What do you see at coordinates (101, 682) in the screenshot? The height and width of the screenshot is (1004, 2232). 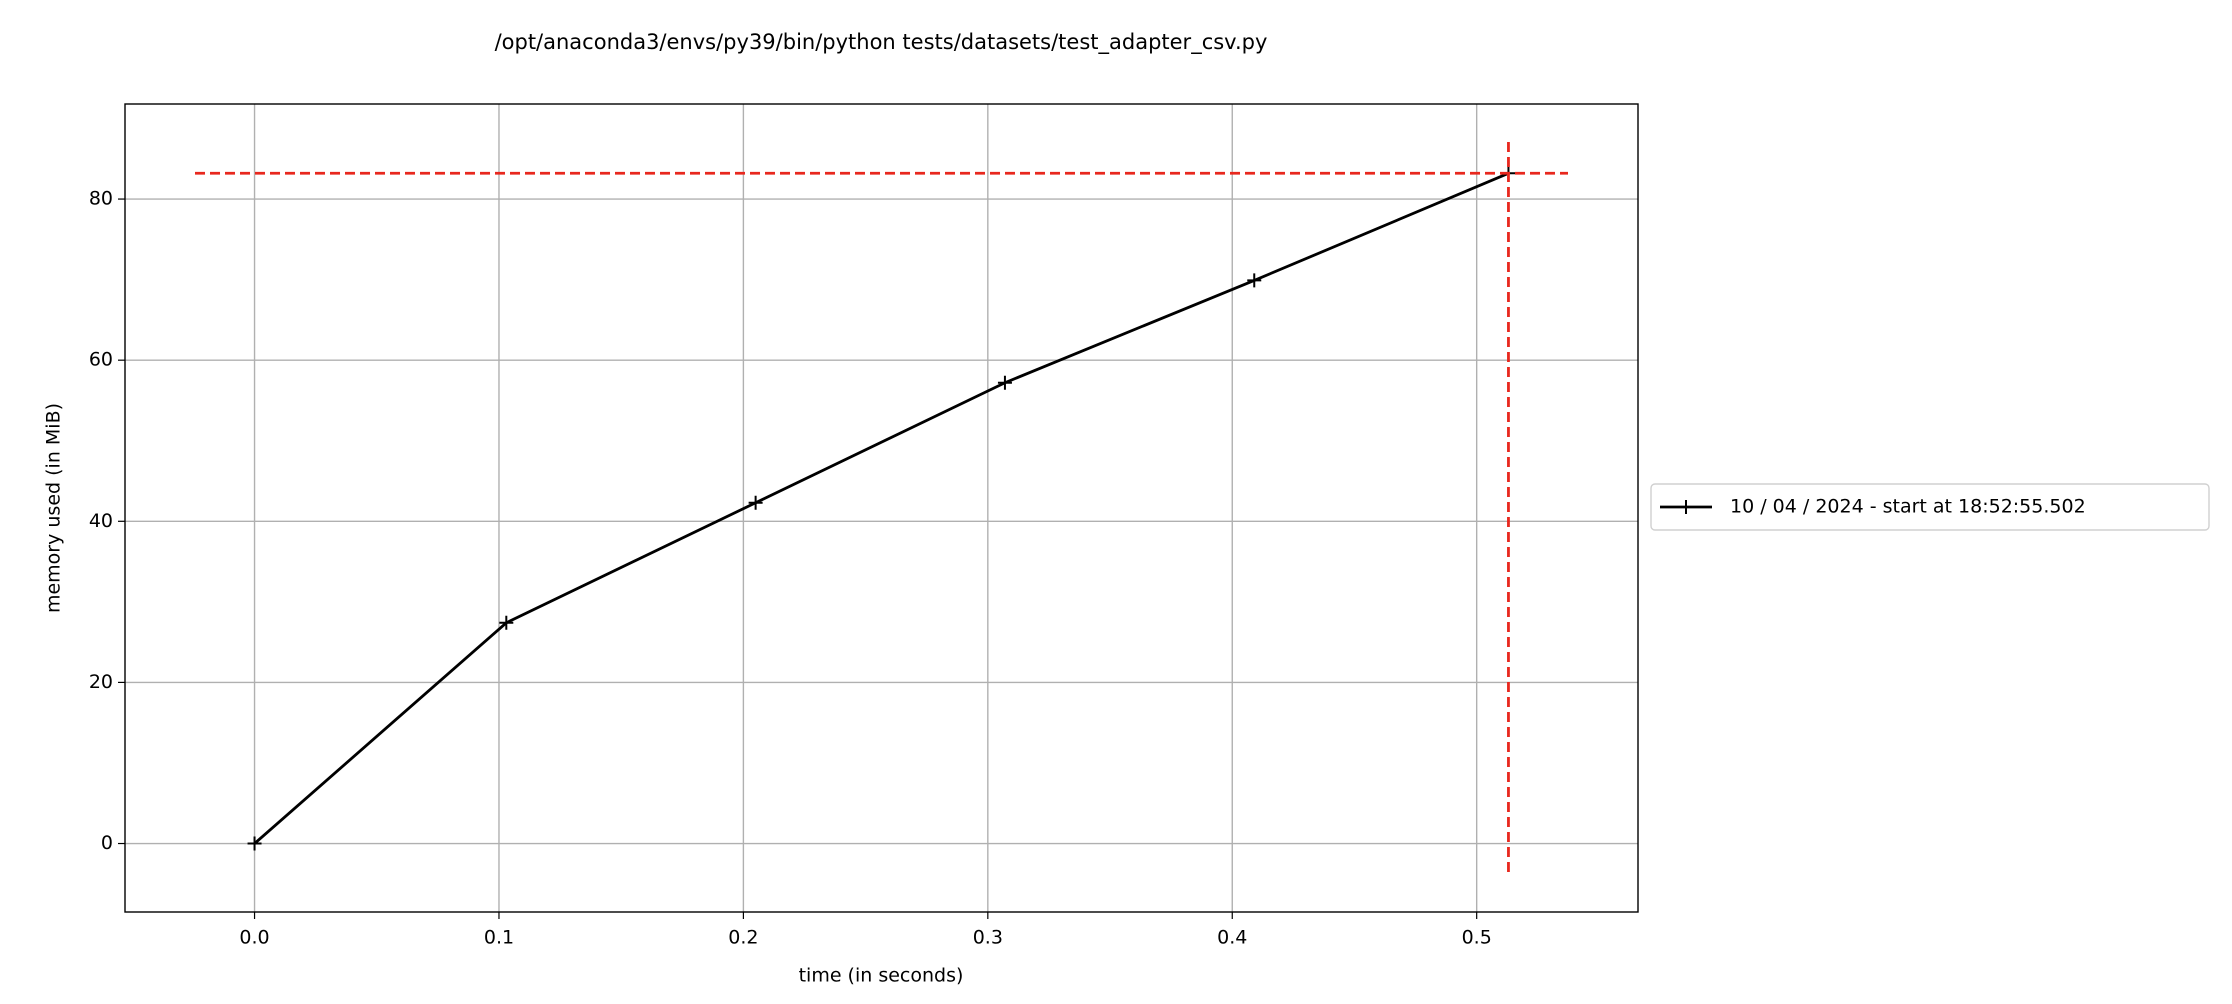 I see `y-tick-label: 20` at bounding box center [101, 682].